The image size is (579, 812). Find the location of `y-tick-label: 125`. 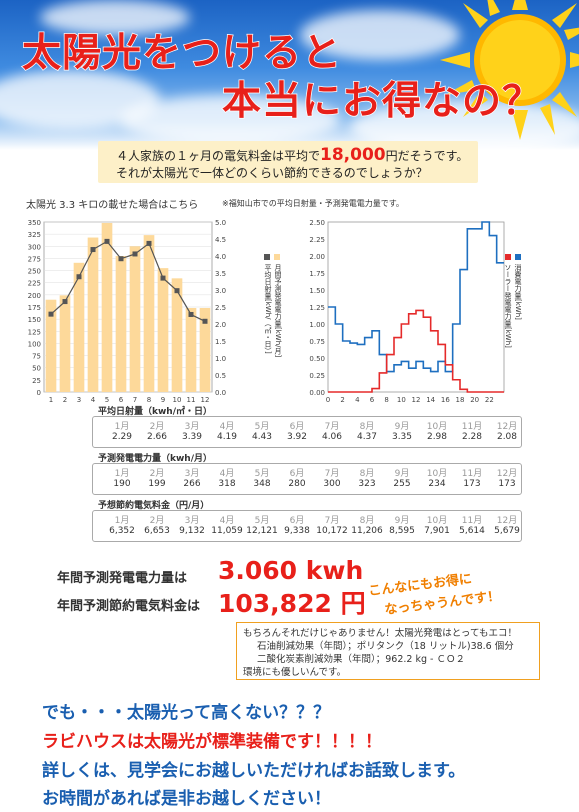

y-tick-label: 125 is located at coordinates (34, 332).